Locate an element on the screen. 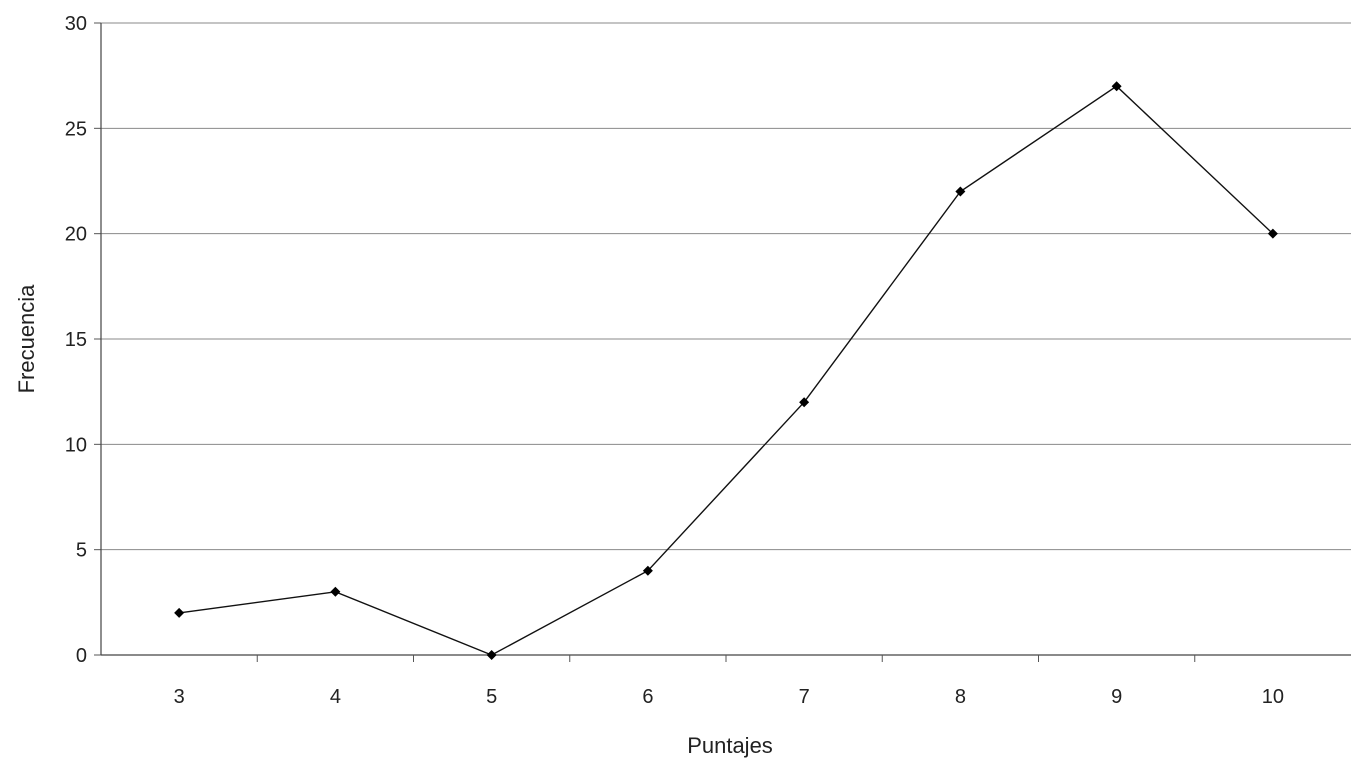 The image size is (1351, 762). y-tick-labels: 0 5 10 15 20 25 30 is located at coordinates (76, 340).